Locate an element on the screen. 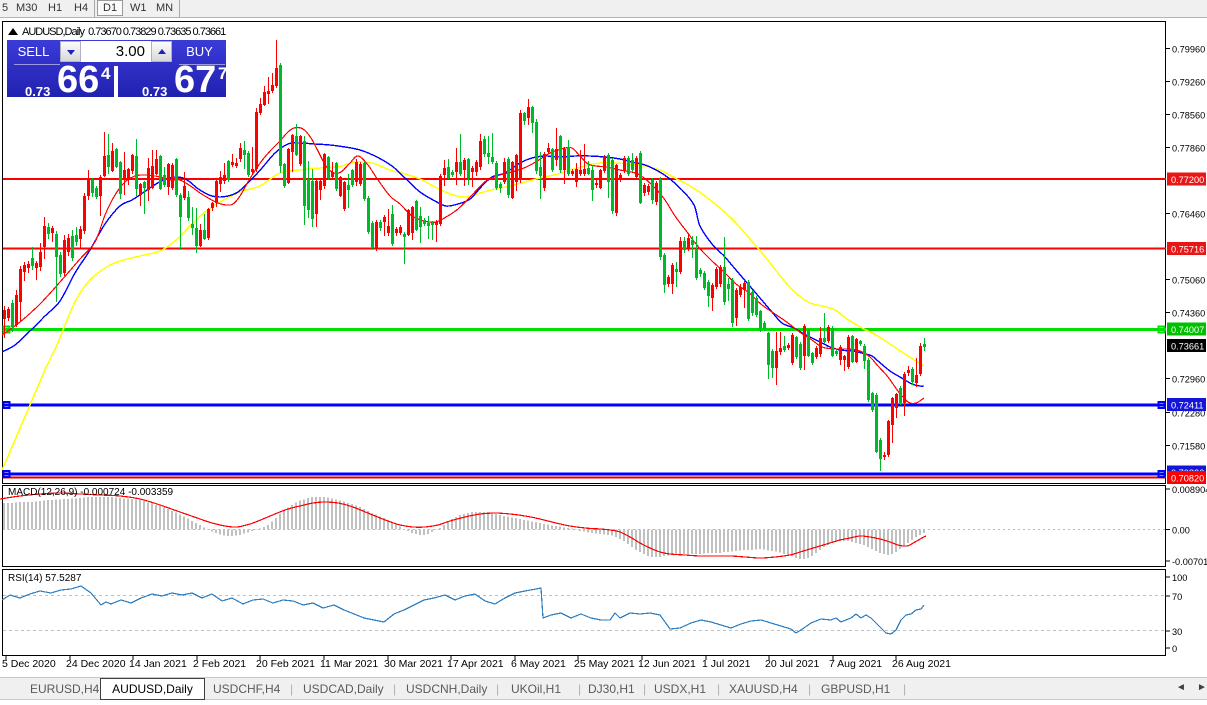 The image size is (1207, 705). svg-text: 6 May 2021 is located at coordinates (538, 664).